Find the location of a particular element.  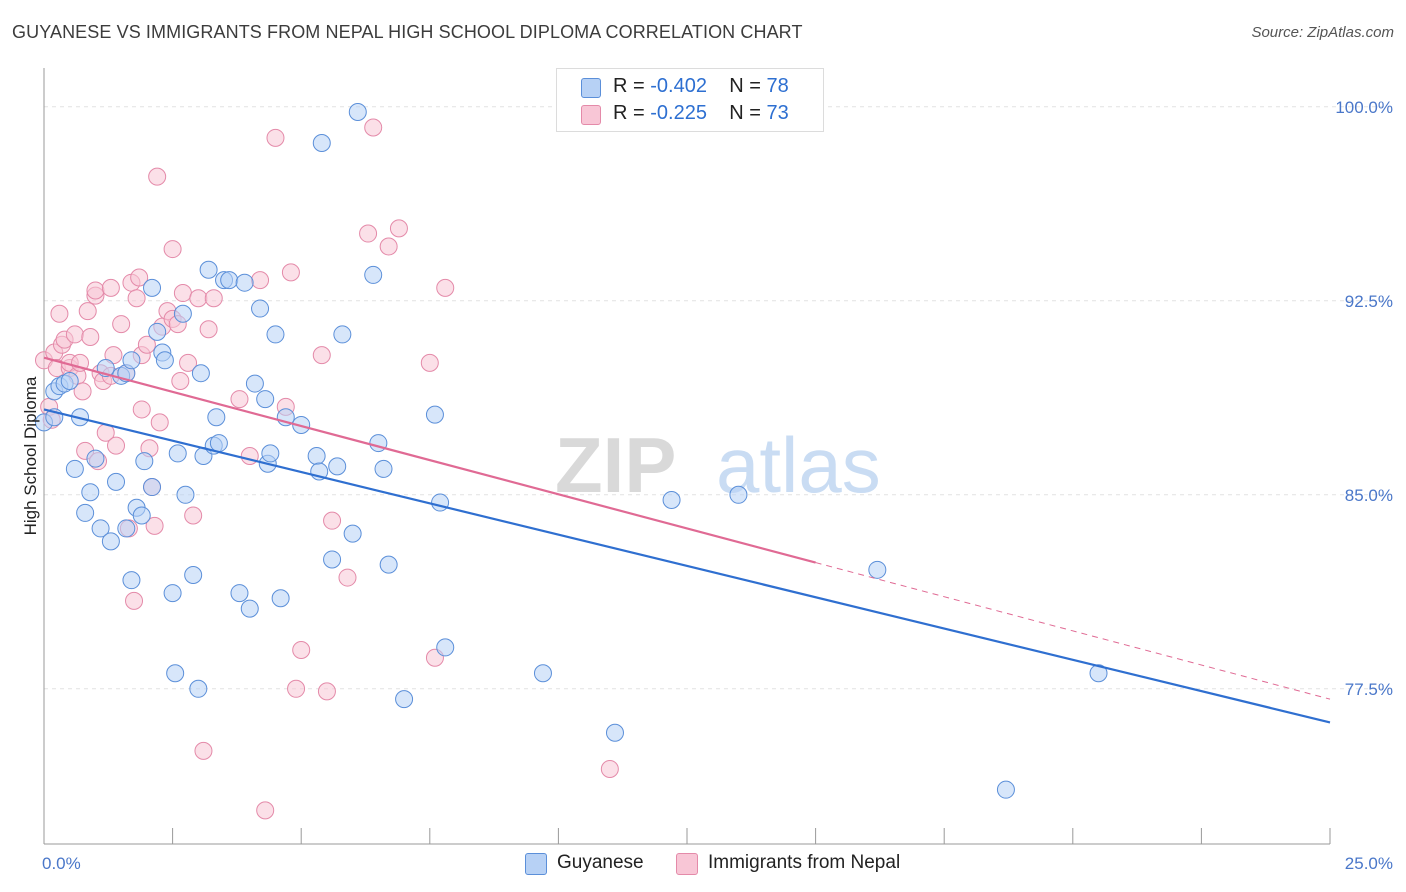

y-tick-labels: 77.5% 85.0% 92.5% 100.0% is located at coordinates (1364, 398).